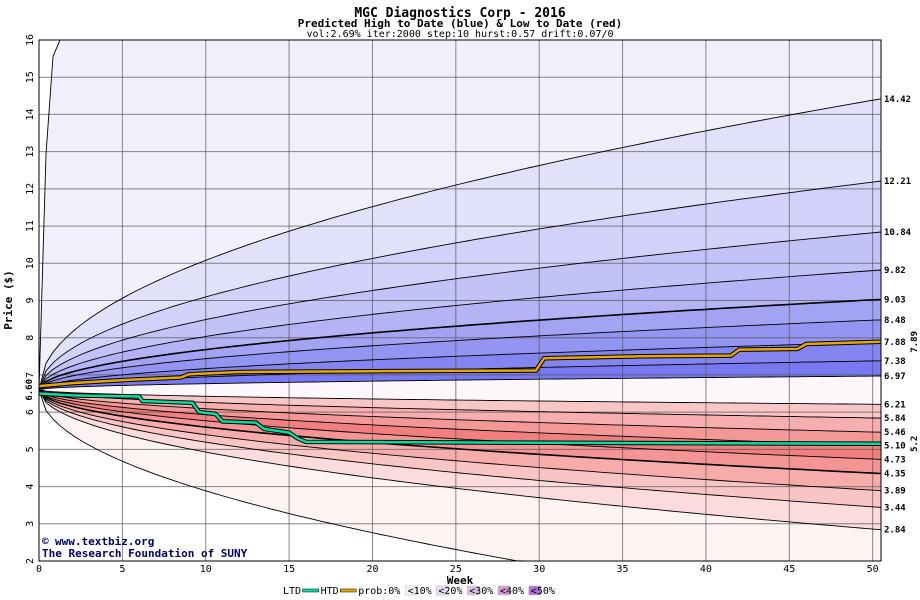 Image resolution: width=920 pixels, height=600 pixels. I want to click on x-tick-label: 20, so click(372, 569).